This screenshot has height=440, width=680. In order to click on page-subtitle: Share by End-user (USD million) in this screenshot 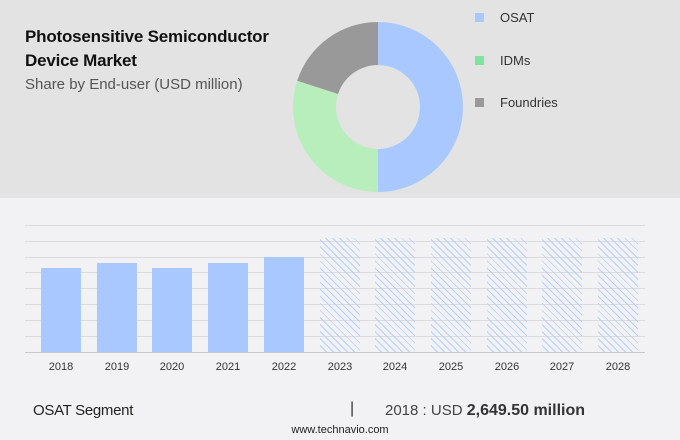, I will do `click(134, 84)`.